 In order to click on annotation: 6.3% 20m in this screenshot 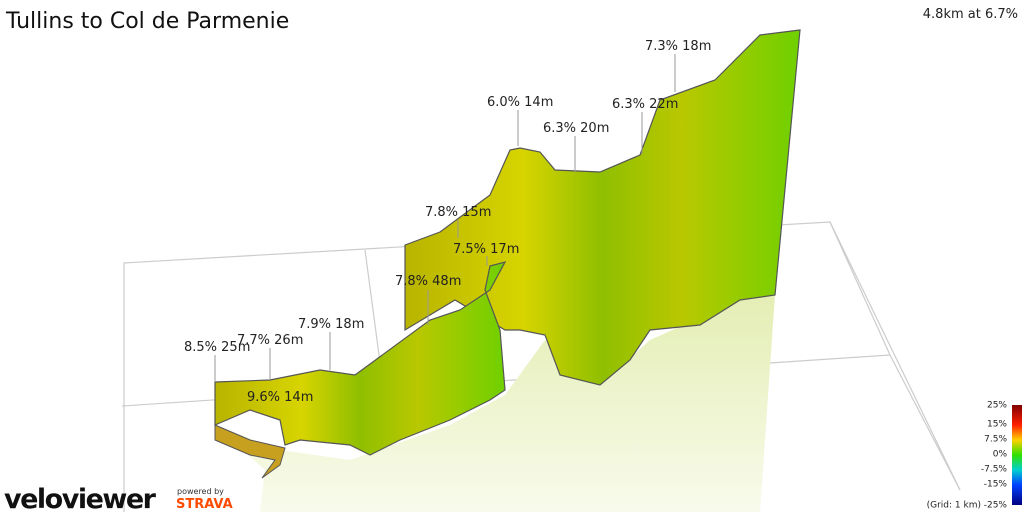, I will do `click(576, 128)`.